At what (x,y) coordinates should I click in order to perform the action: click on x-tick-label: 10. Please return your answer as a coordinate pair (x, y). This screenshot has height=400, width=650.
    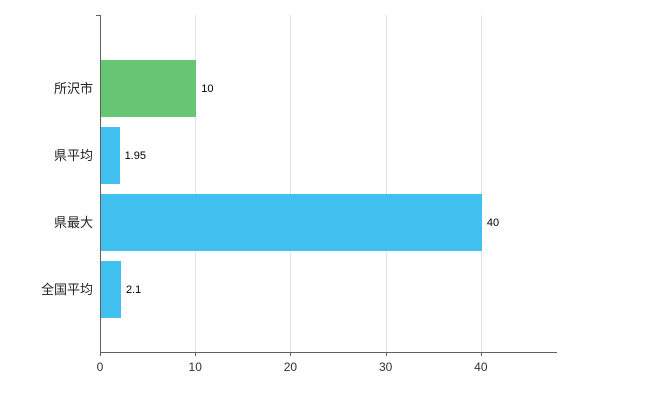
    Looking at the image, I should click on (195, 367).